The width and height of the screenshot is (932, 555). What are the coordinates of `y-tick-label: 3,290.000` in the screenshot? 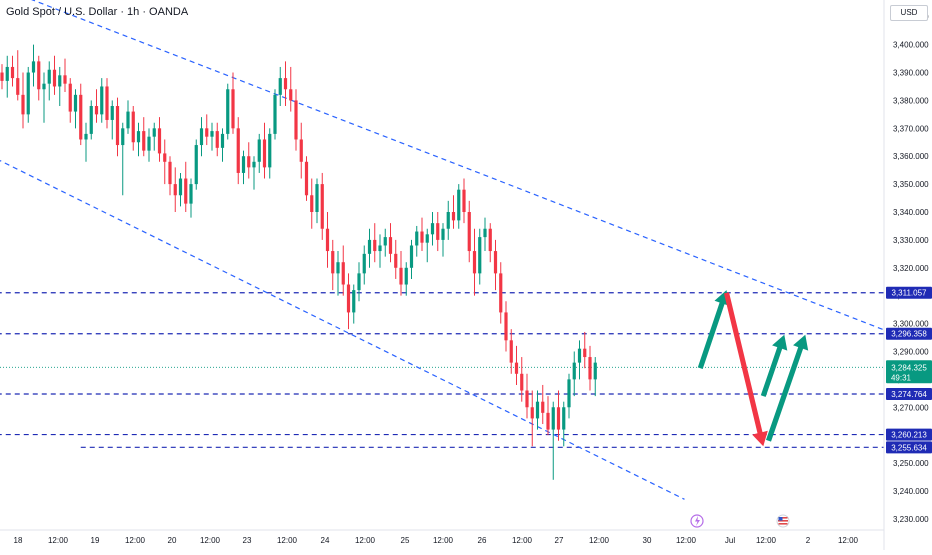 It's located at (911, 351).